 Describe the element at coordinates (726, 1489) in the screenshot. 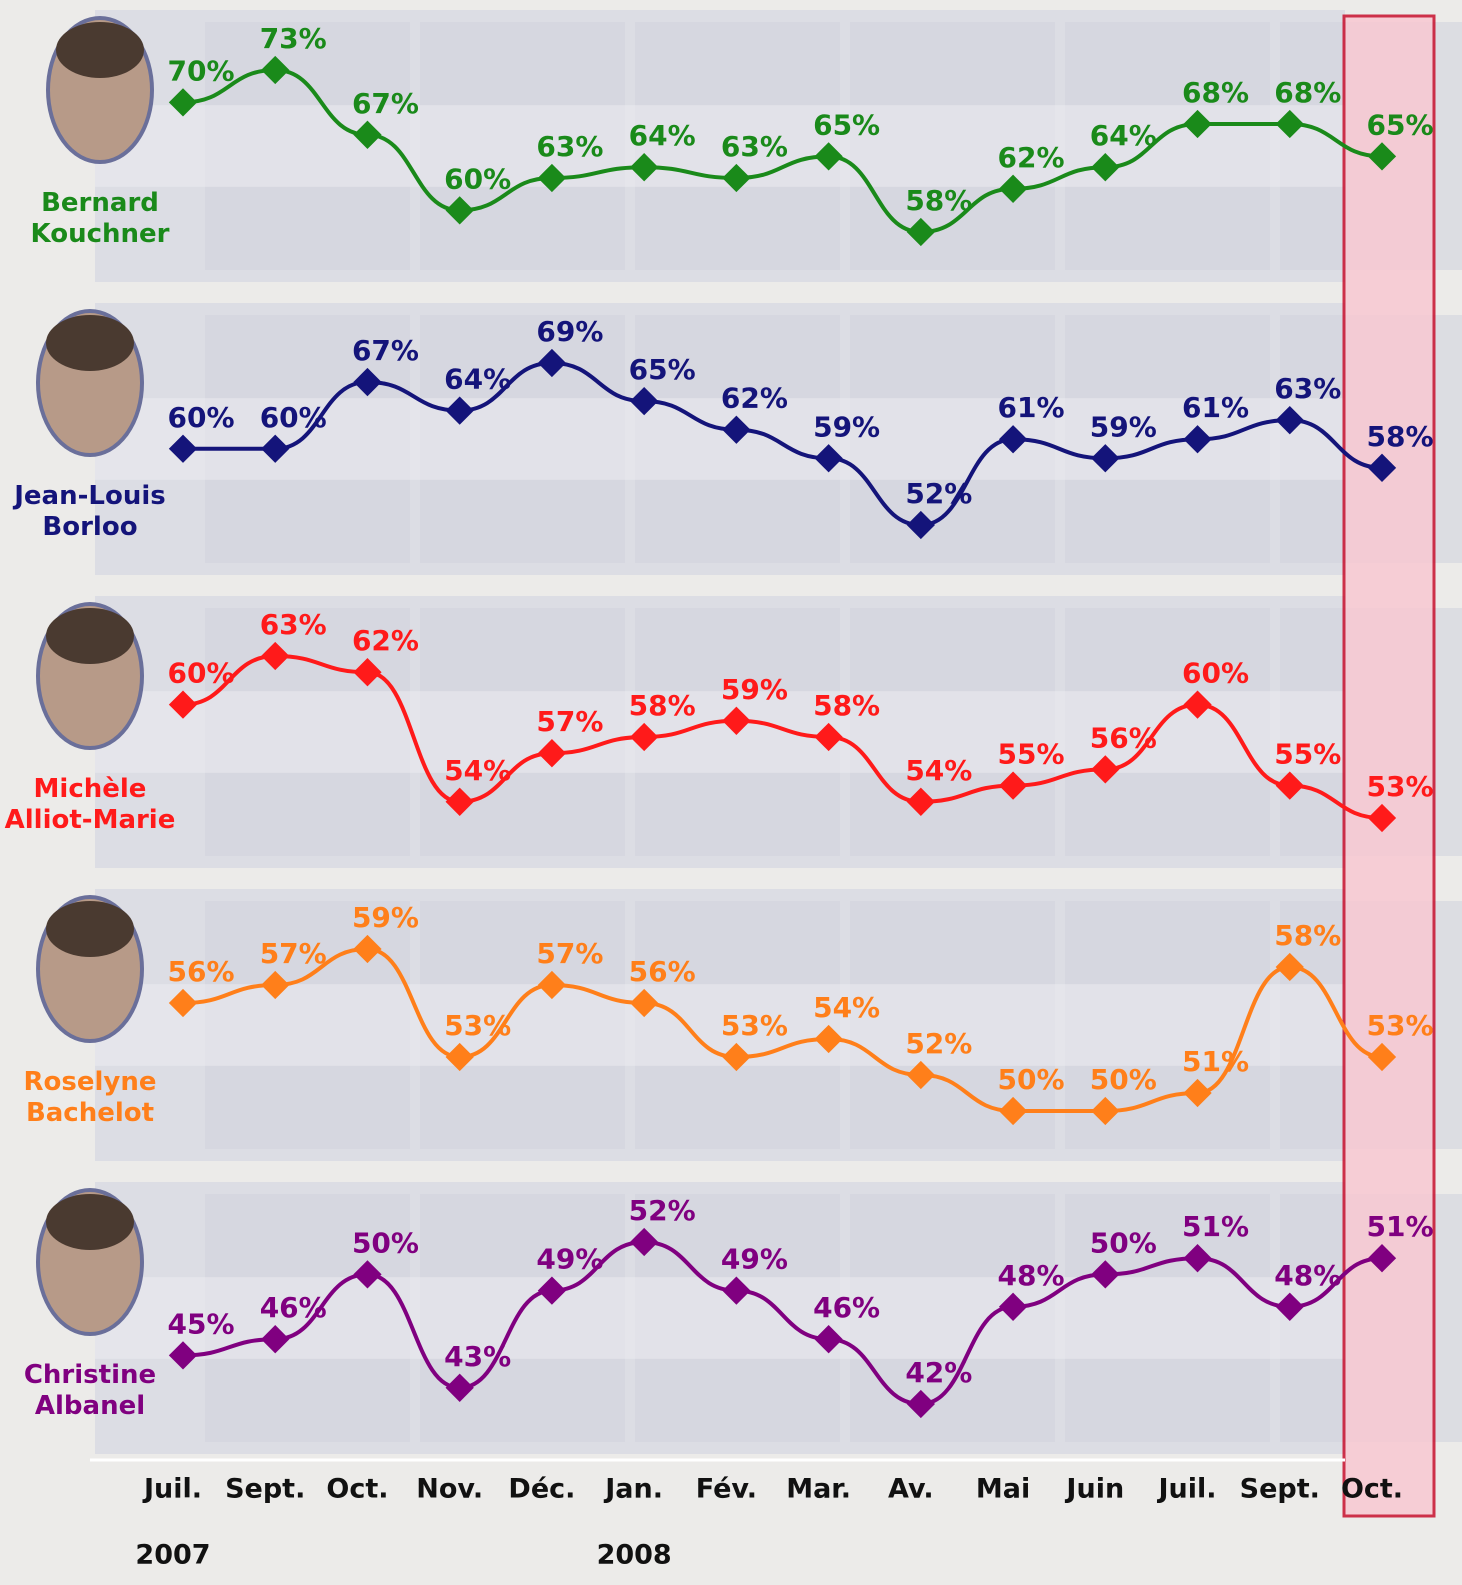

I see `x-tick-label: Fév.` at that location.